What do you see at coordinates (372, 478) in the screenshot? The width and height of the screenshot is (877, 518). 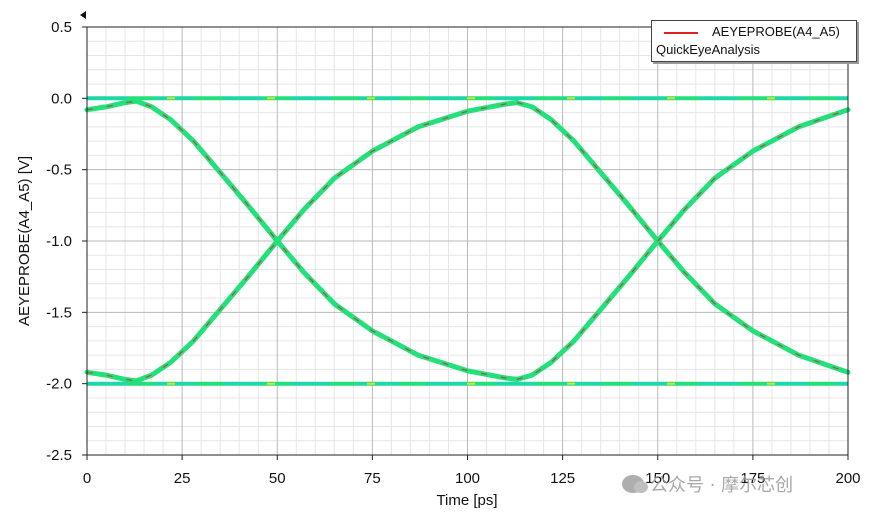 I see `x-tick-label: 75` at bounding box center [372, 478].